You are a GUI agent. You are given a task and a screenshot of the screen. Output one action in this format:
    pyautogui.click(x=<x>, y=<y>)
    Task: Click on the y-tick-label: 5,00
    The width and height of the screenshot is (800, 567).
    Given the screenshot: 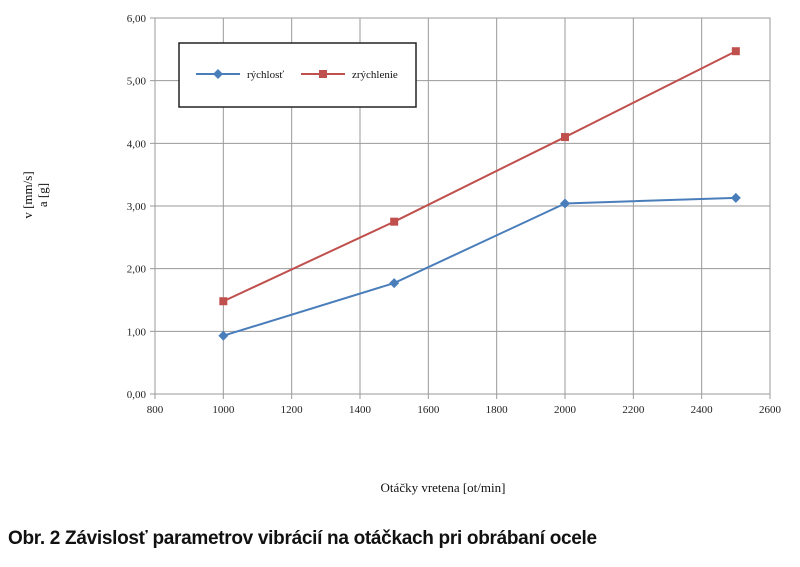 What is the action you would take?
    pyautogui.click(x=137, y=82)
    